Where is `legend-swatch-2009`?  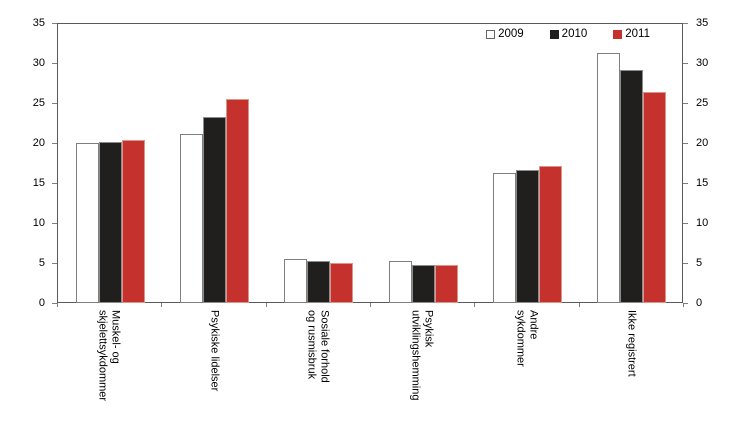
legend-swatch-2009 is located at coordinates (491, 34).